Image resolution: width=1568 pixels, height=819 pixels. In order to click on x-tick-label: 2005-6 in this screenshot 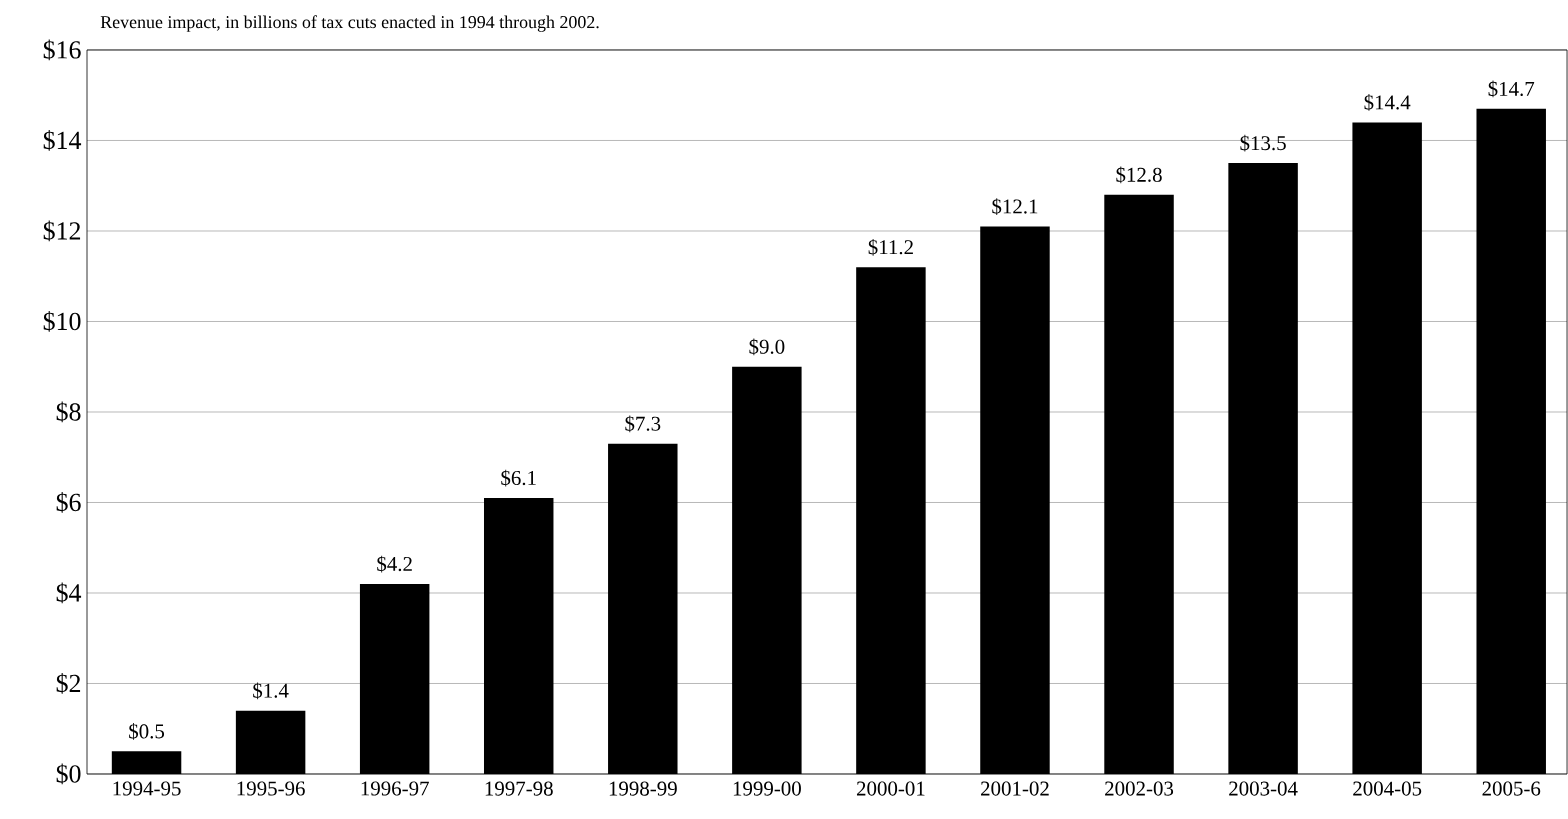, I will do `click(1511, 788)`.